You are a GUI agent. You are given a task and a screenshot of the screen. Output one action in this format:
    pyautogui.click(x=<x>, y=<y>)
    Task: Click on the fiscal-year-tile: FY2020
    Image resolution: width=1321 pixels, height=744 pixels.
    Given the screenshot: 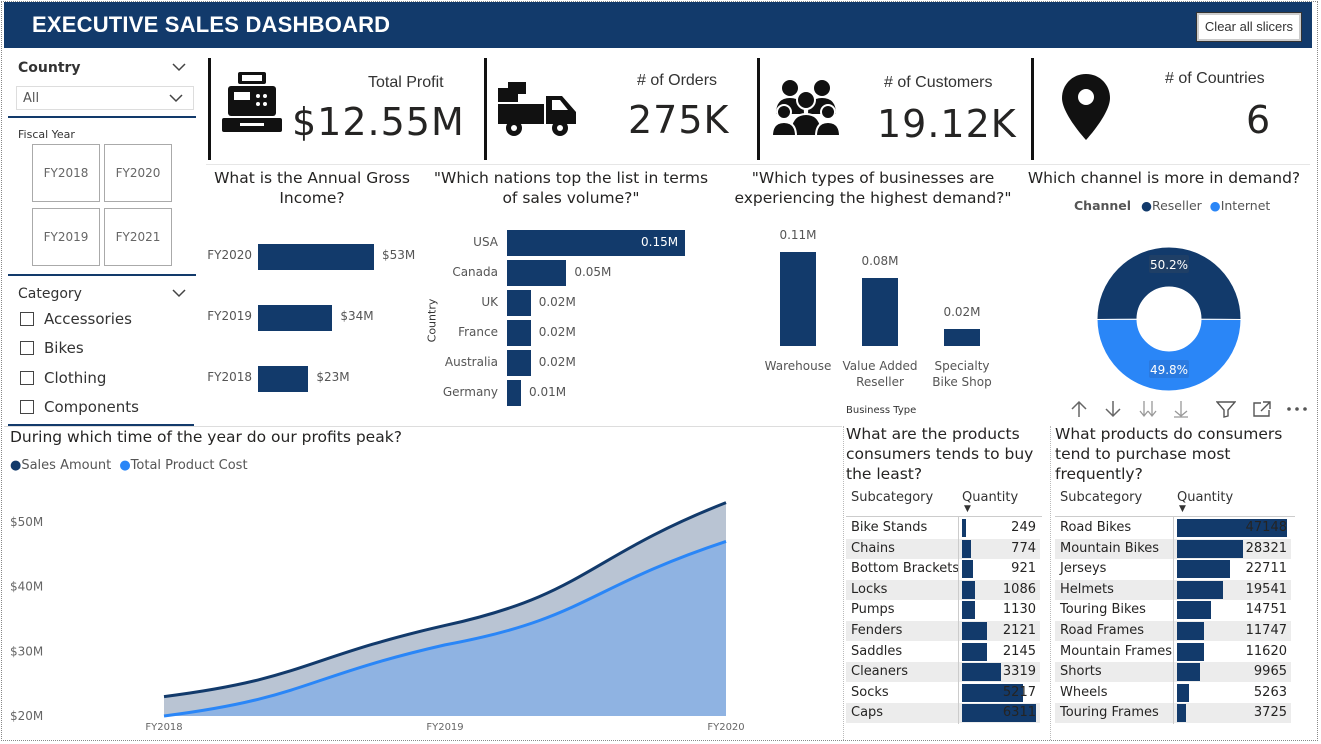 What is the action you would take?
    pyautogui.click(x=138, y=173)
    